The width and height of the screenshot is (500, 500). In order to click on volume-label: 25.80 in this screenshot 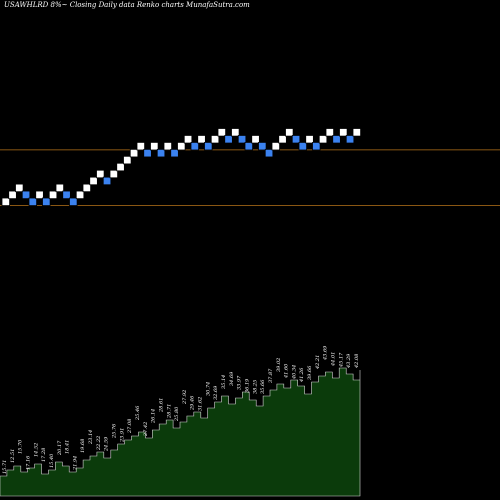, I will do `click(177, 414)`.